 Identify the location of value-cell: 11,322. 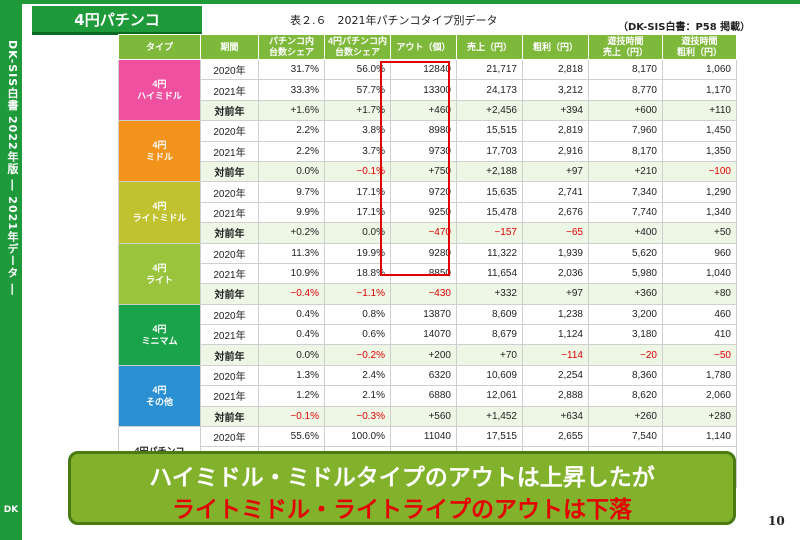
(489, 253).